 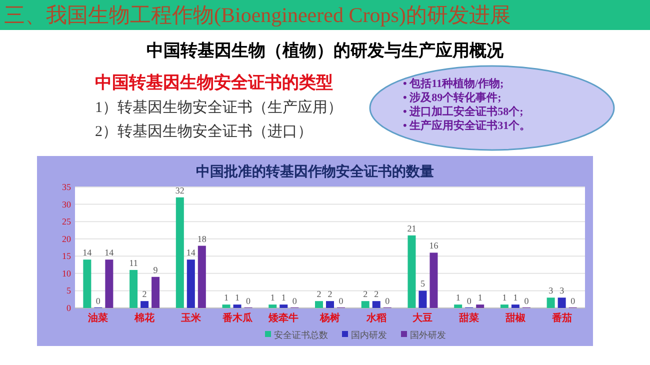 I want to click on x-tick-label: 矮牵牛, so click(x=283, y=318).